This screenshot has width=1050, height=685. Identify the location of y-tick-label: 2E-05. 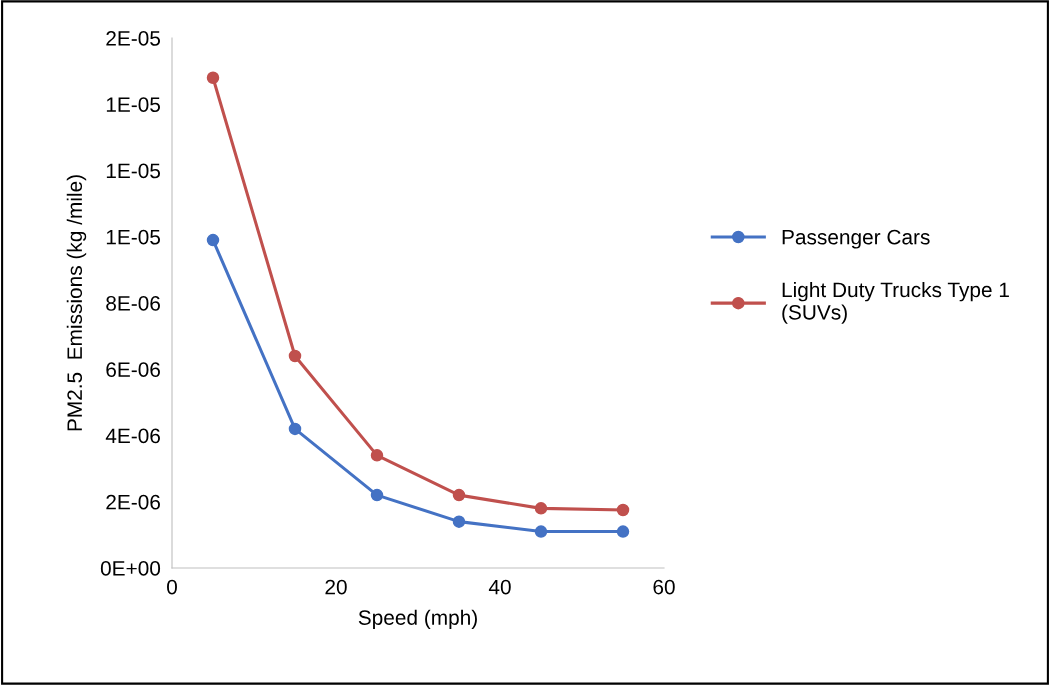
(133, 38).